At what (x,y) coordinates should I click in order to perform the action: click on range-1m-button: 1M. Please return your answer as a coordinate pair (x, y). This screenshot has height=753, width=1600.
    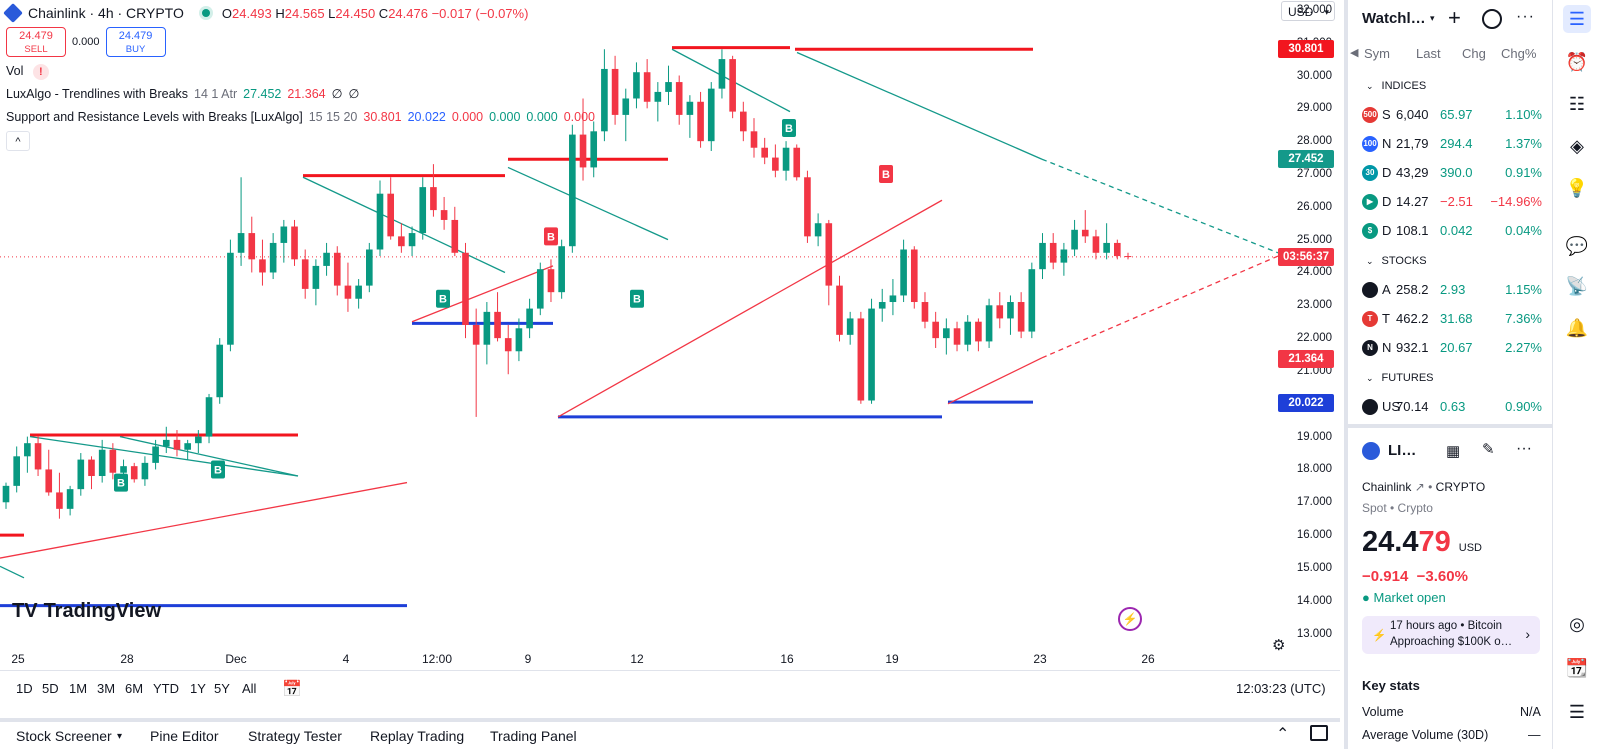
    Looking at the image, I should click on (78, 688).